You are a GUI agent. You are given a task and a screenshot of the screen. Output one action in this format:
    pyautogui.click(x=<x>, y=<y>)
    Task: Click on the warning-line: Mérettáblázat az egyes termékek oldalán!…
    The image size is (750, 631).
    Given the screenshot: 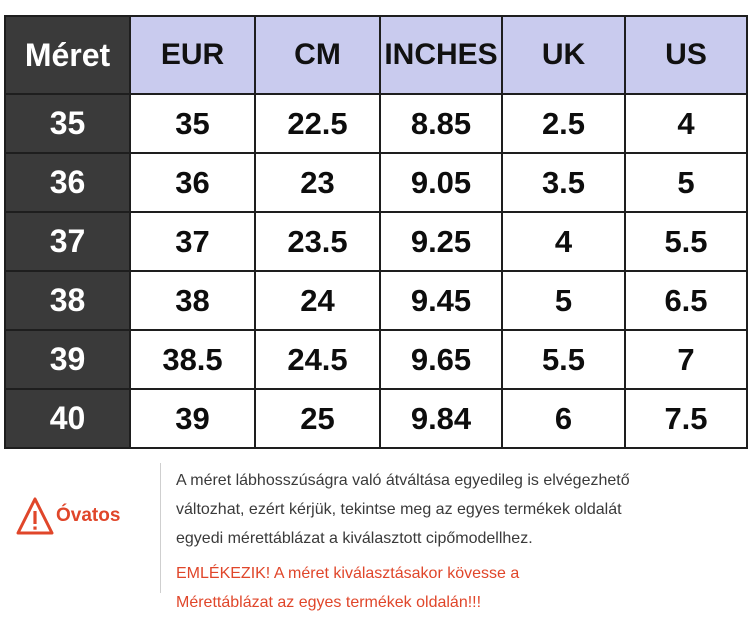 What is the action you would take?
    pyautogui.click(x=329, y=602)
    